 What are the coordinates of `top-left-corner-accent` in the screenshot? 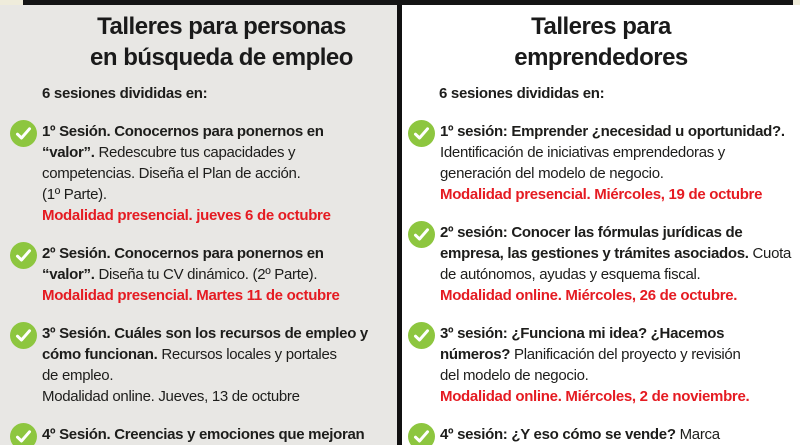 It's located at (11, 2).